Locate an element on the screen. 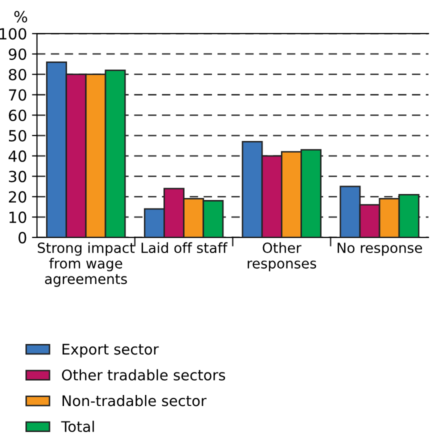  y-tick-label: 60 is located at coordinates (17, 116).